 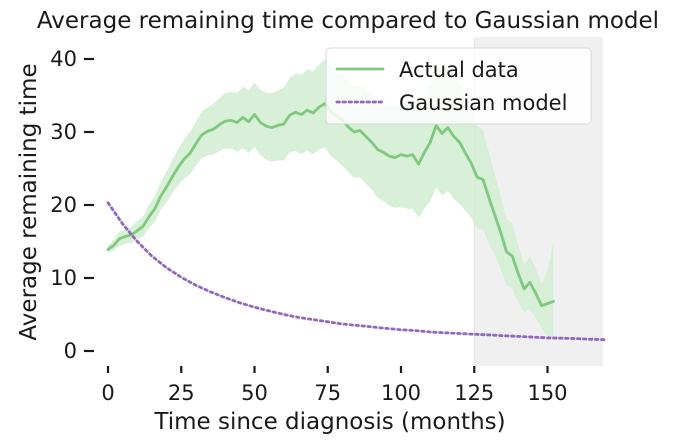 I want to click on x-axis-label: Time since diagnosis (months), so click(x=329, y=422).